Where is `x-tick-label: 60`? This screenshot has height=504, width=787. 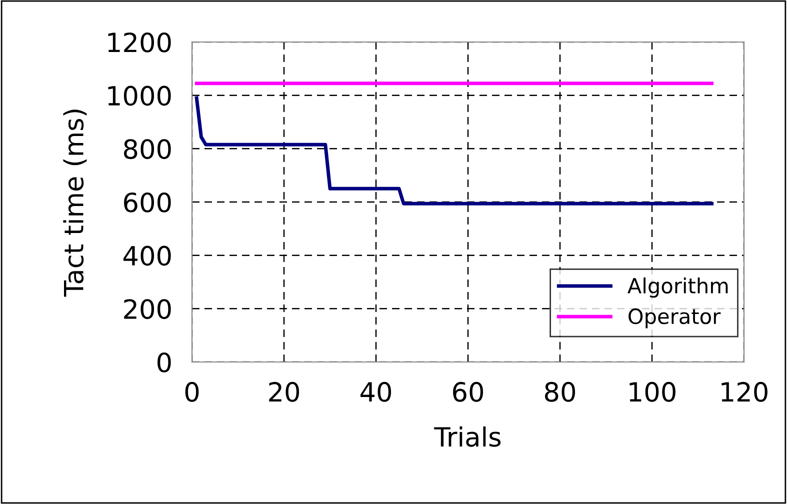
x-tick-label: 60 is located at coordinates (468, 392).